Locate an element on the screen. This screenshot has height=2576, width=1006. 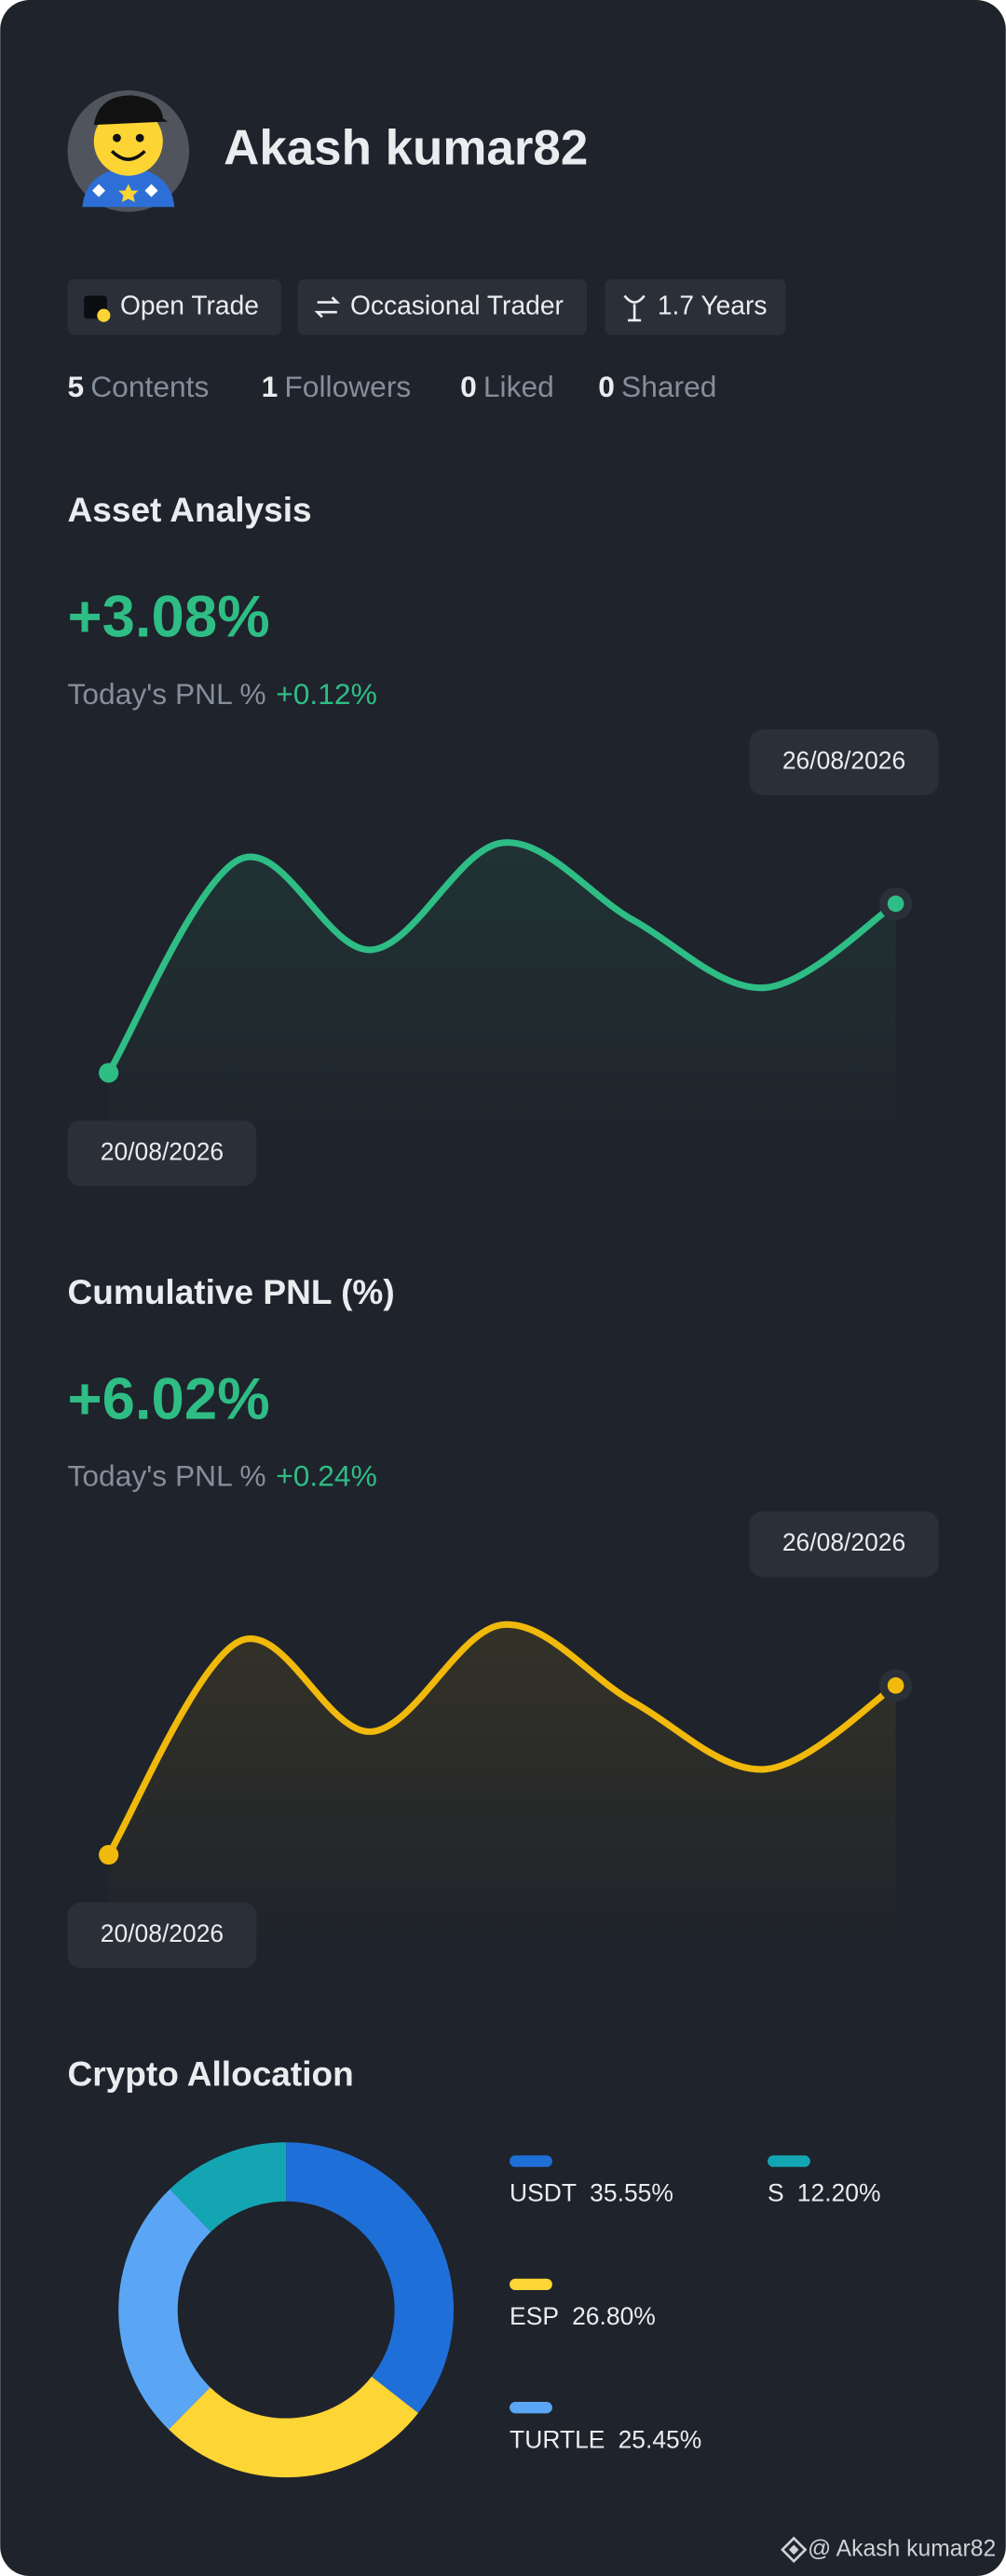
stat: 0 Shared is located at coordinates (657, 386).